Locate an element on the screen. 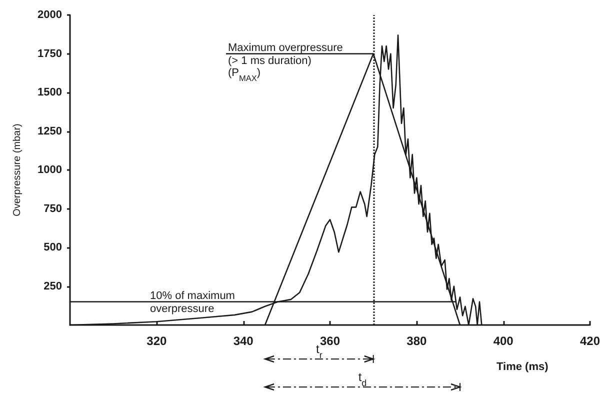 The height and width of the screenshot is (400, 607). y-tick-label: 750 is located at coordinates (53, 208).